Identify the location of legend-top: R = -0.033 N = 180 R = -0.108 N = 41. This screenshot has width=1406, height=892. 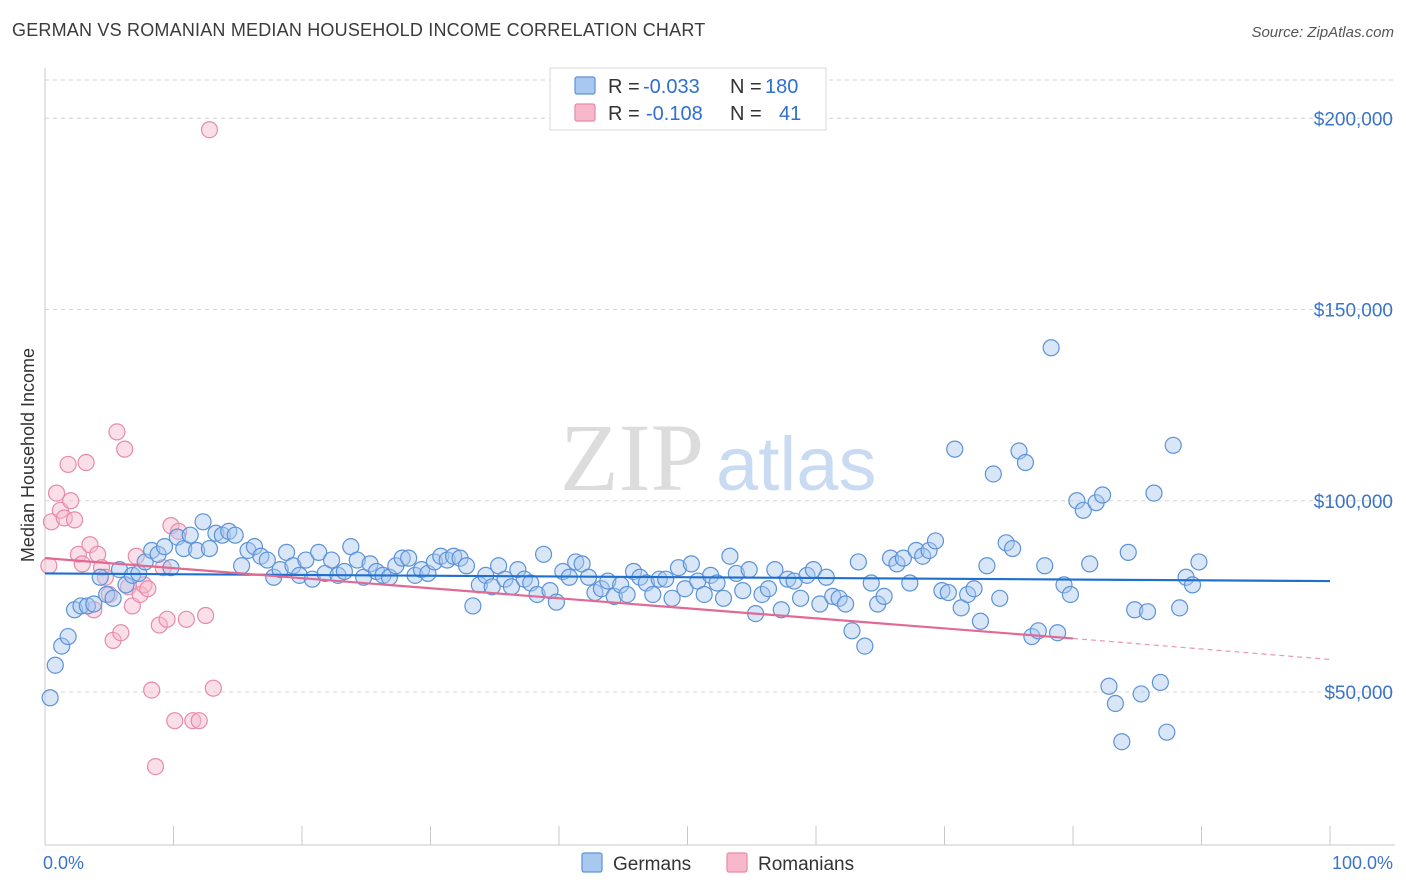
(688, 99).